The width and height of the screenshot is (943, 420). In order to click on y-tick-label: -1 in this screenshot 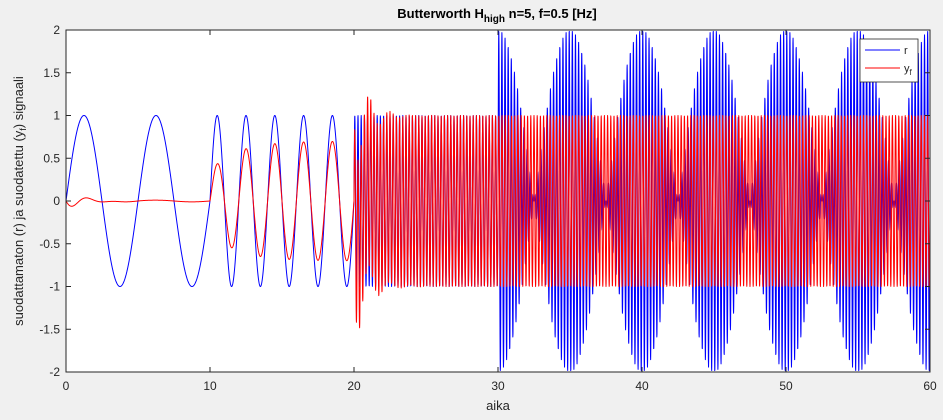, I will do `click(54, 287)`.